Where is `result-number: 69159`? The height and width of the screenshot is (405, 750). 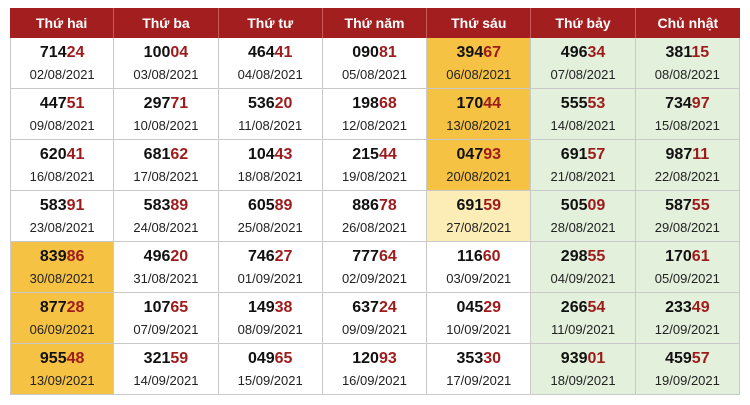 result-number: 69159 is located at coordinates (478, 206).